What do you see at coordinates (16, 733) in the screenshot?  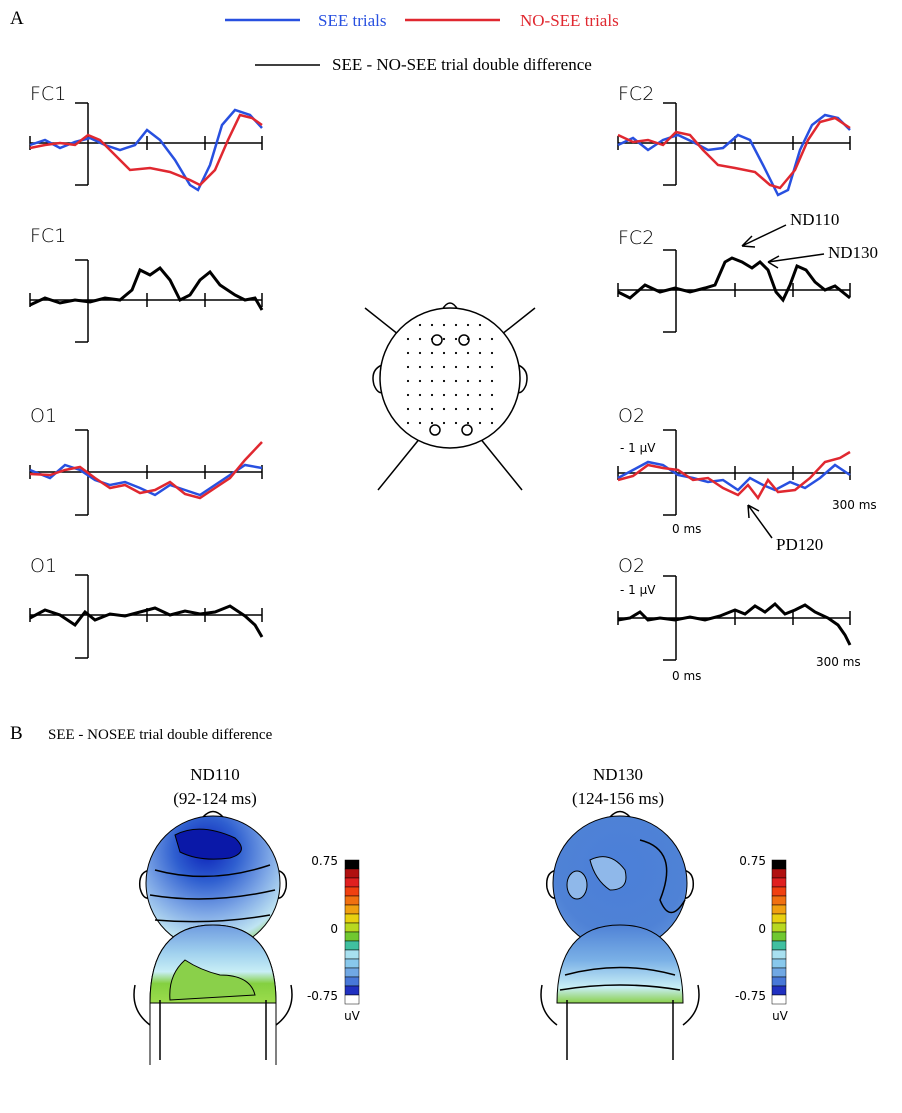 I see `panel-label: B` at bounding box center [16, 733].